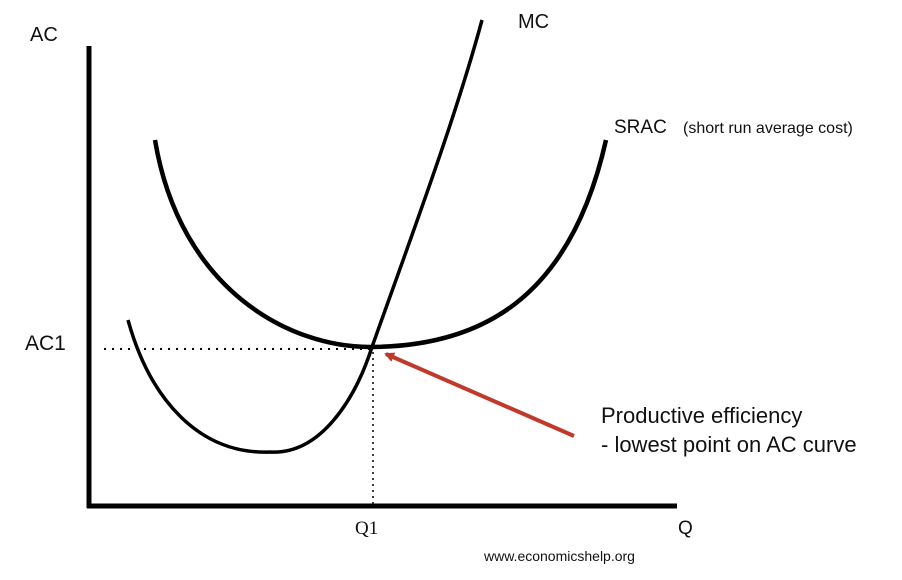 This screenshot has height=580, width=902. I want to click on srac-note: (short run average cost), so click(768, 128).